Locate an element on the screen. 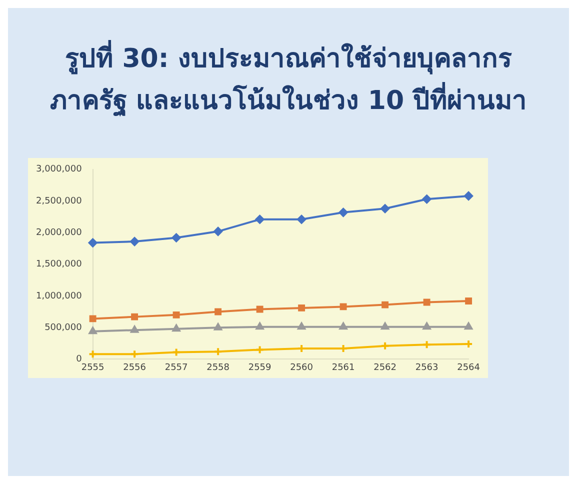 Image resolution: width=577 pixels, height=484 pixels. y-tick-label: 1,000,000 is located at coordinates (59, 296).